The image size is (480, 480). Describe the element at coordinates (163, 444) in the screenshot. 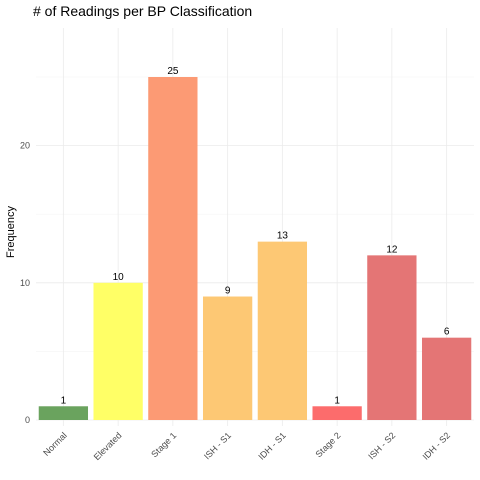

I see `x-tick-label: Stage 1` at that location.